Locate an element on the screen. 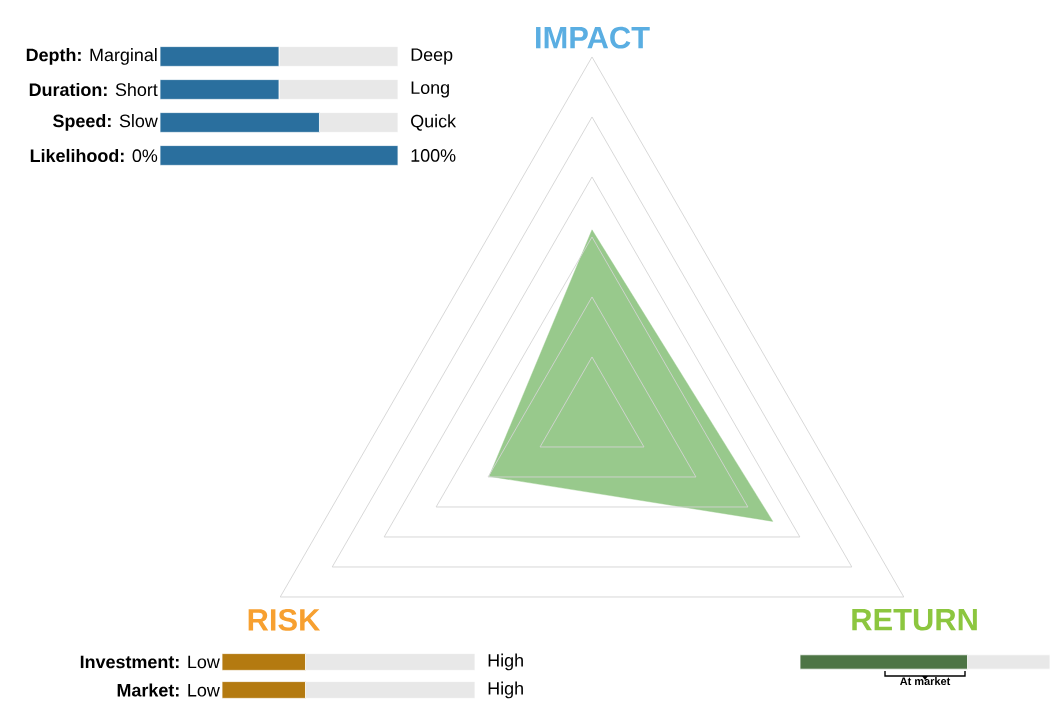 The height and width of the screenshot is (702, 1052). y-tick-label: Duration: Short is located at coordinates (93, 89).